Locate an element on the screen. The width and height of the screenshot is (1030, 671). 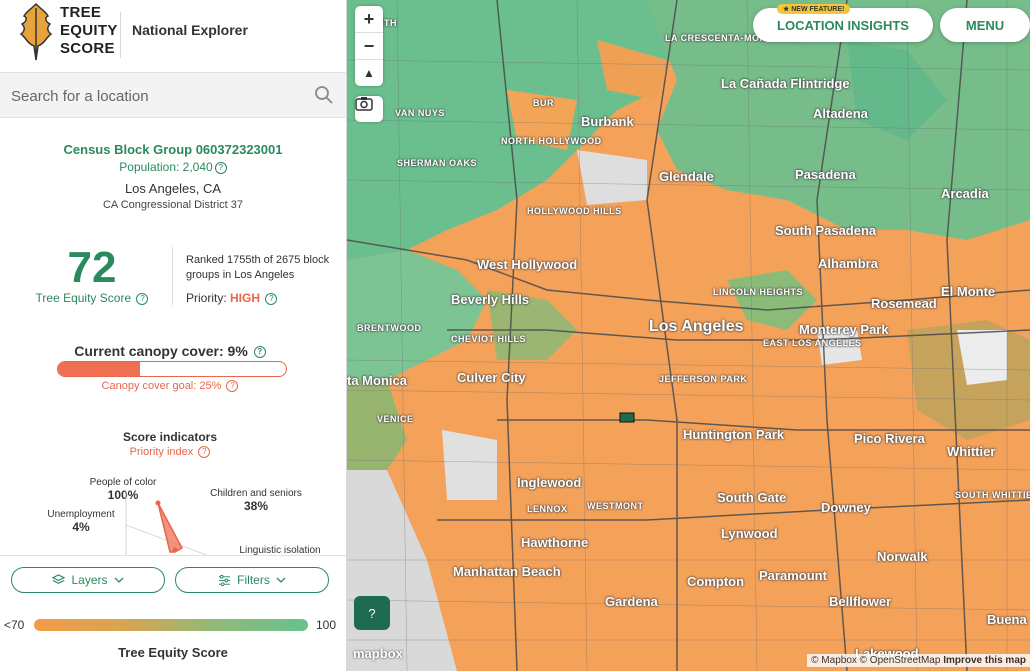
place-label: Downey is located at coordinates (846, 507).